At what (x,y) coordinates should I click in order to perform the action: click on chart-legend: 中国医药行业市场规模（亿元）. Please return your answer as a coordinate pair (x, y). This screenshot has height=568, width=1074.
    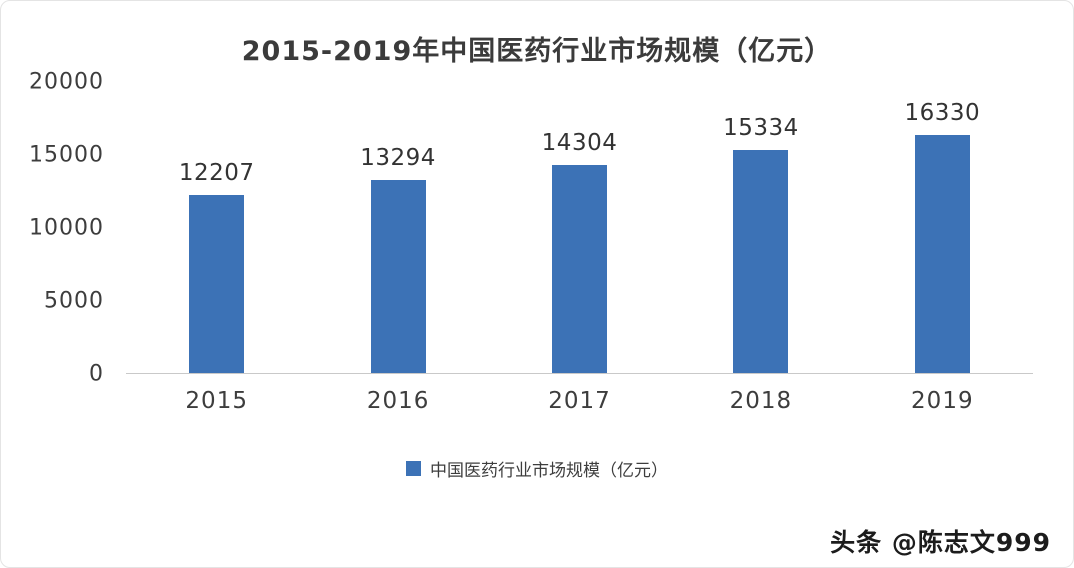
    Looking at the image, I should click on (537, 468).